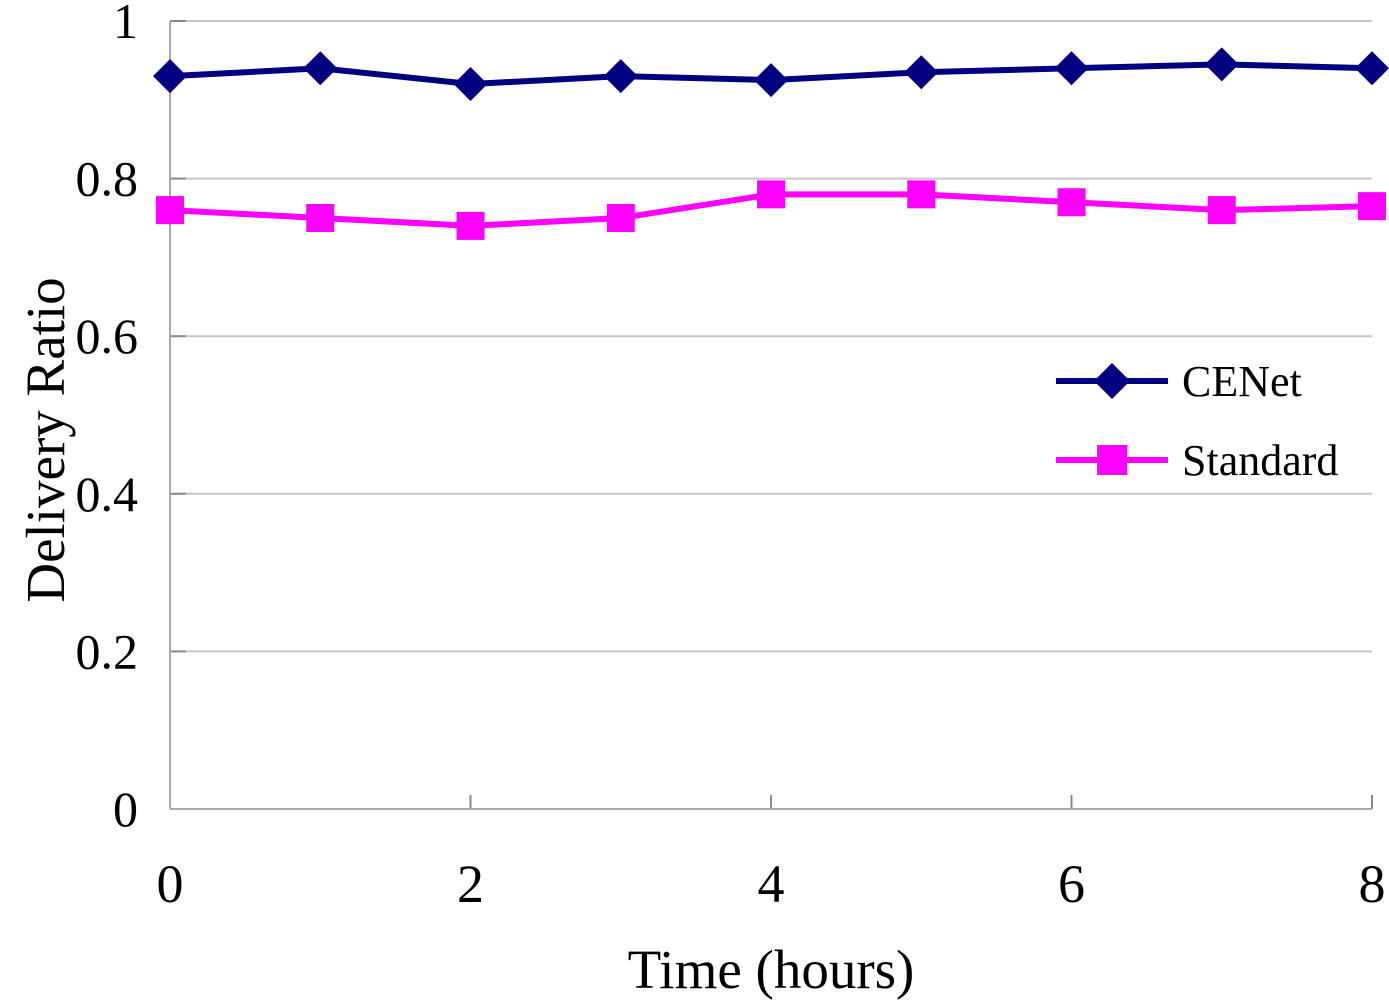 The image size is (1389, 1000). I want to click on y-tick-label-1: 1, so click(125, 24).